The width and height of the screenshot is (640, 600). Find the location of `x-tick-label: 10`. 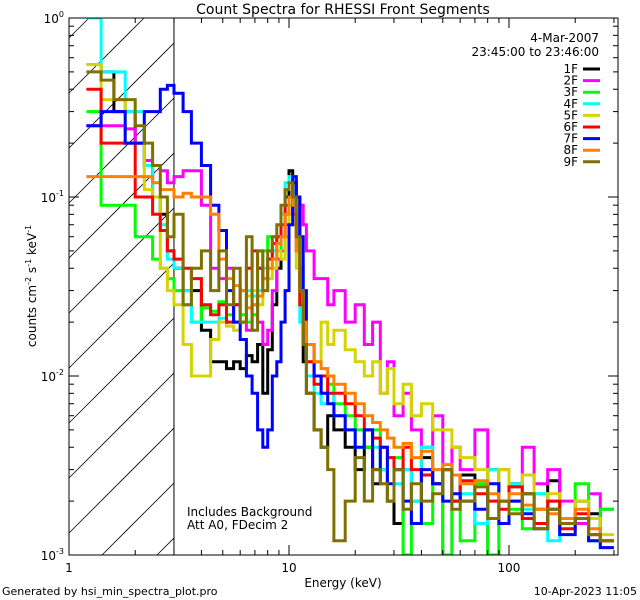

x-tick-label: 10 is located at coordinates (288, 568).